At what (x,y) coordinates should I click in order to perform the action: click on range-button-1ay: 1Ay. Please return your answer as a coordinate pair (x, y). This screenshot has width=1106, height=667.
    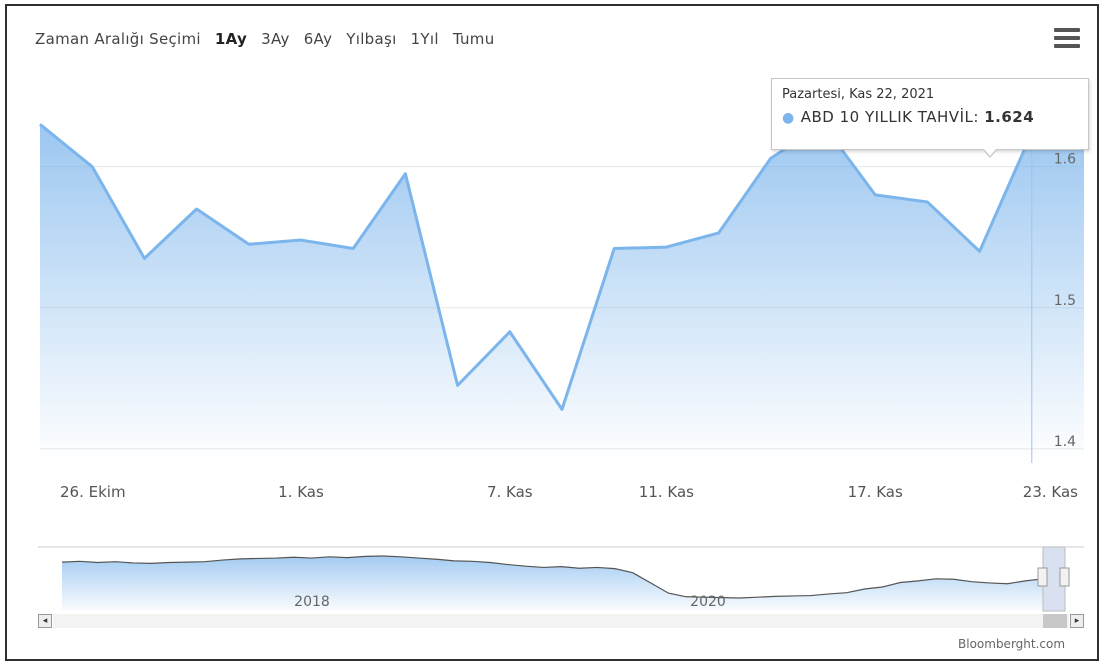
    Looking at the image, I should click on (231, 39).